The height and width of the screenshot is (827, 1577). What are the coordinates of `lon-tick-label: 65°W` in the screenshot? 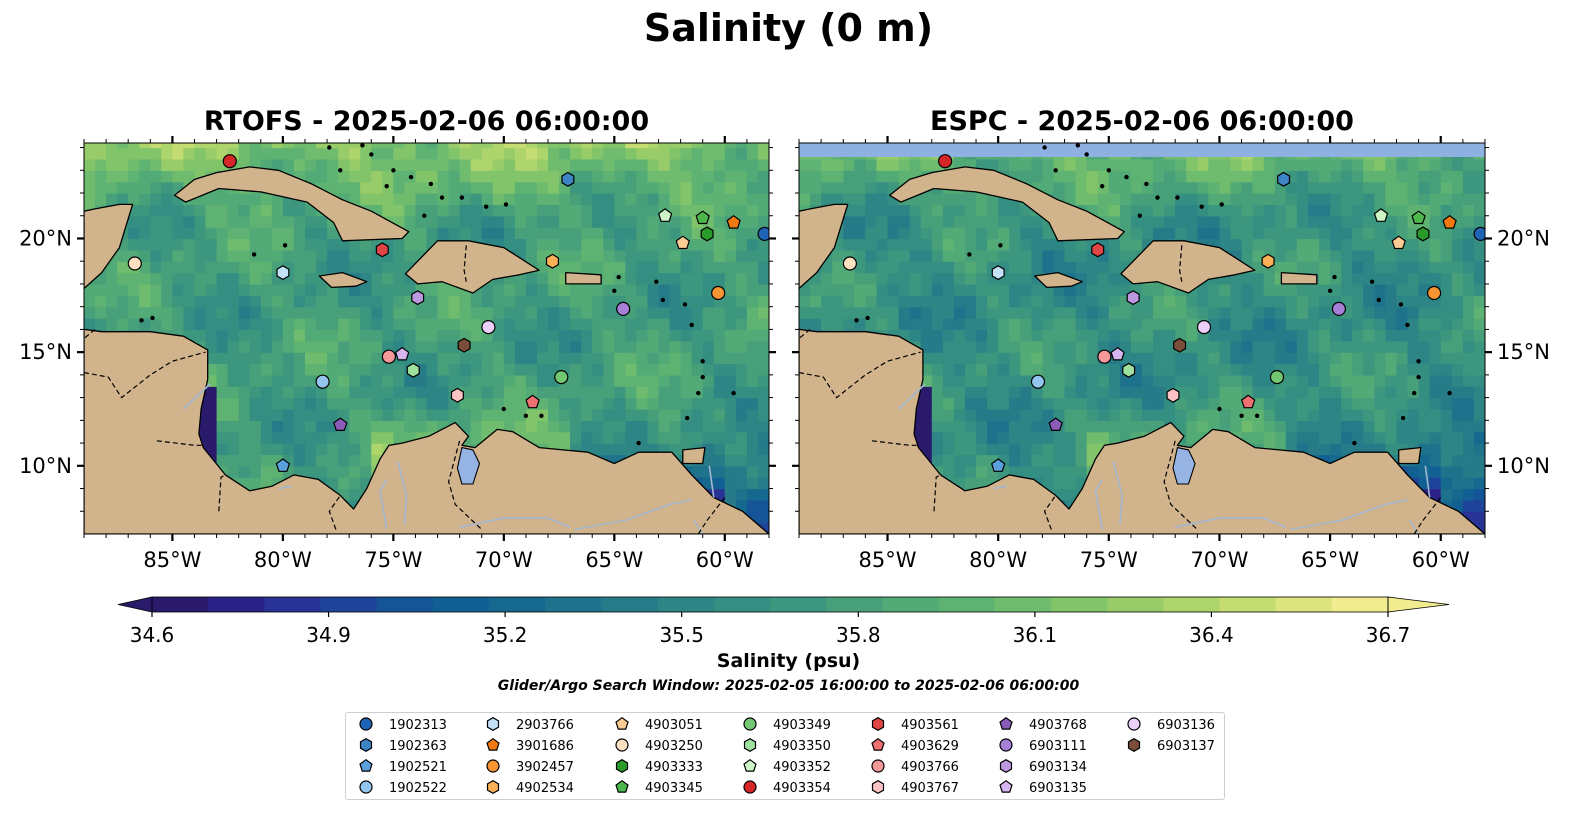 It's located at (1330, 560).